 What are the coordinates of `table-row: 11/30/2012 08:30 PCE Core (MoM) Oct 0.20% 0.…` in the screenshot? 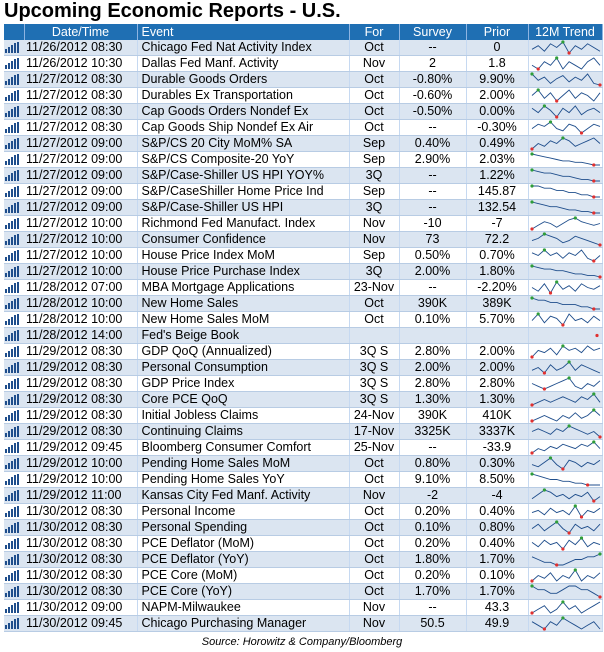 It's located at (303, 575).